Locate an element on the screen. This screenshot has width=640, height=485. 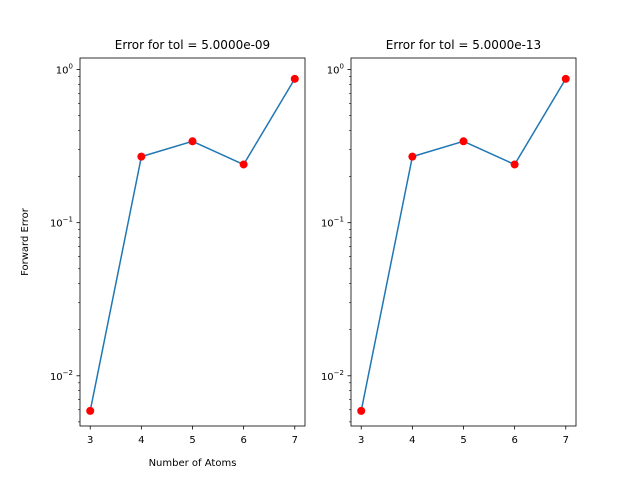
x-axis-label: Number of Atoms is located at coordinates (193, 463).